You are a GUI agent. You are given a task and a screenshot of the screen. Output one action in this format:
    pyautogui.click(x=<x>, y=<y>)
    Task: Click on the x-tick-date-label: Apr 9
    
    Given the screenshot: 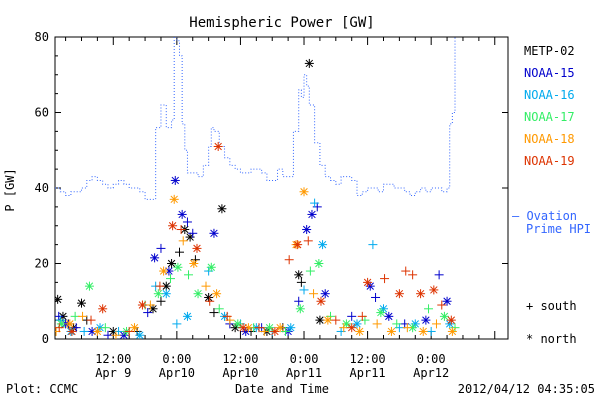 What is the action you would take?
    pyautogui.click(x=113, y=373)
    